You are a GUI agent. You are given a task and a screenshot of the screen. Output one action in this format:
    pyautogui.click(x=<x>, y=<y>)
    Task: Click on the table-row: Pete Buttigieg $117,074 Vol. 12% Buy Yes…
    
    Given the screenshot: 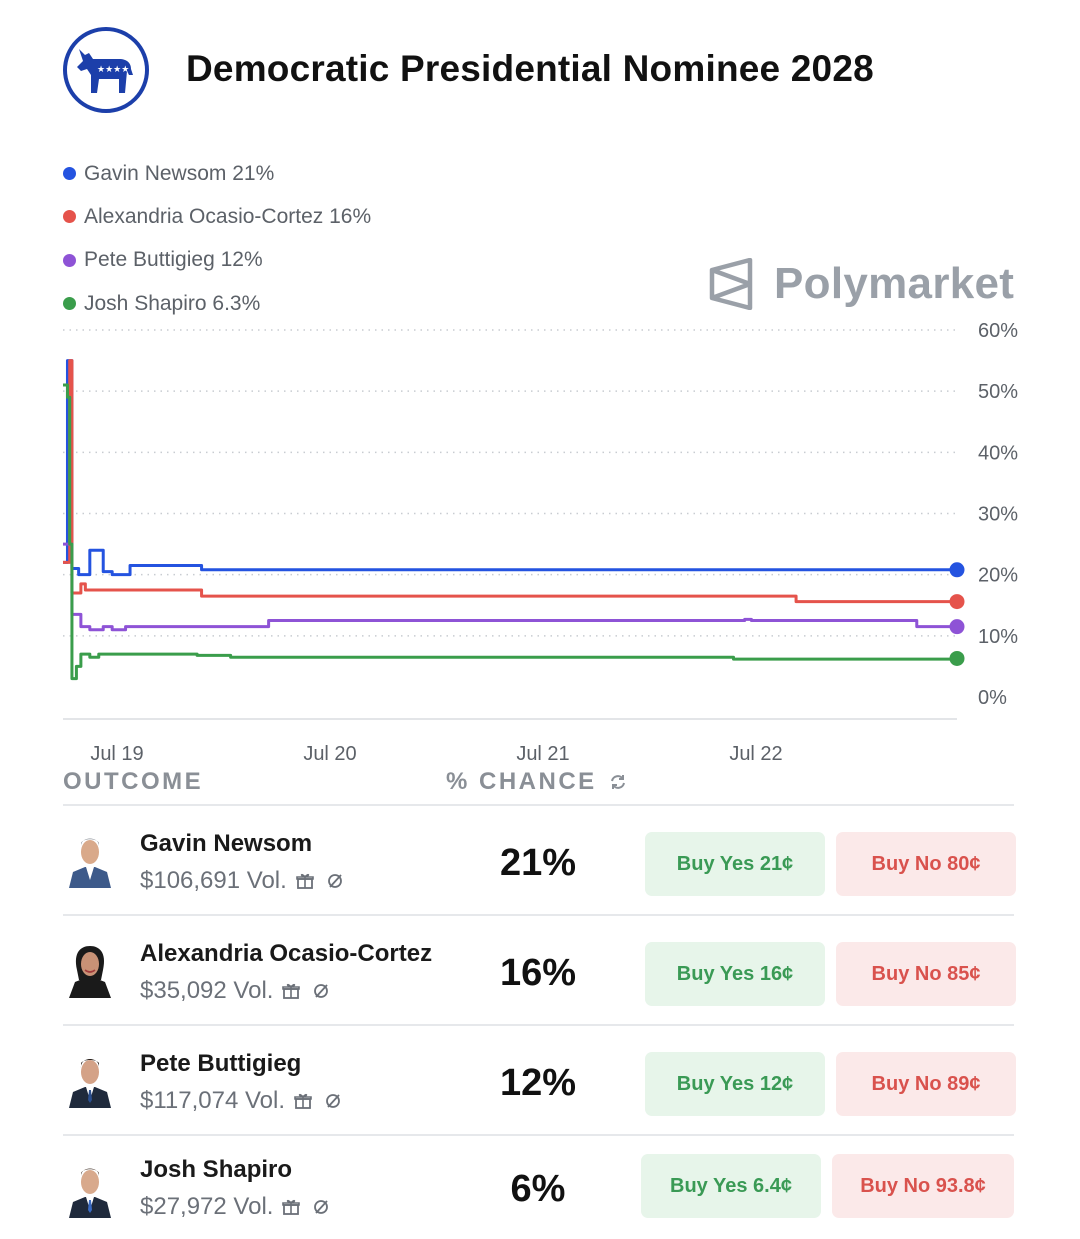 What is the action you would take?
    pyautogui.click(x=540, y=1081)
    